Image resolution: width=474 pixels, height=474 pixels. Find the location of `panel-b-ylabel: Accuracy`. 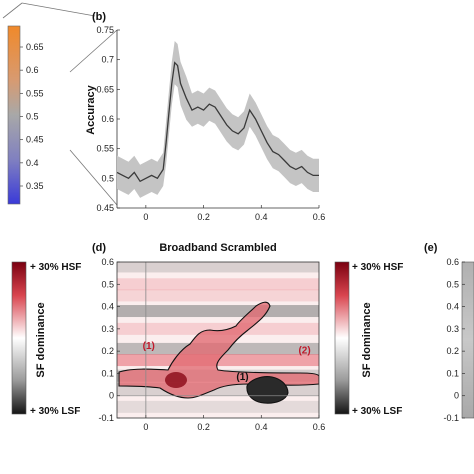

panel-b-ylabel: Accuracy is located at coordinates (91, 109).